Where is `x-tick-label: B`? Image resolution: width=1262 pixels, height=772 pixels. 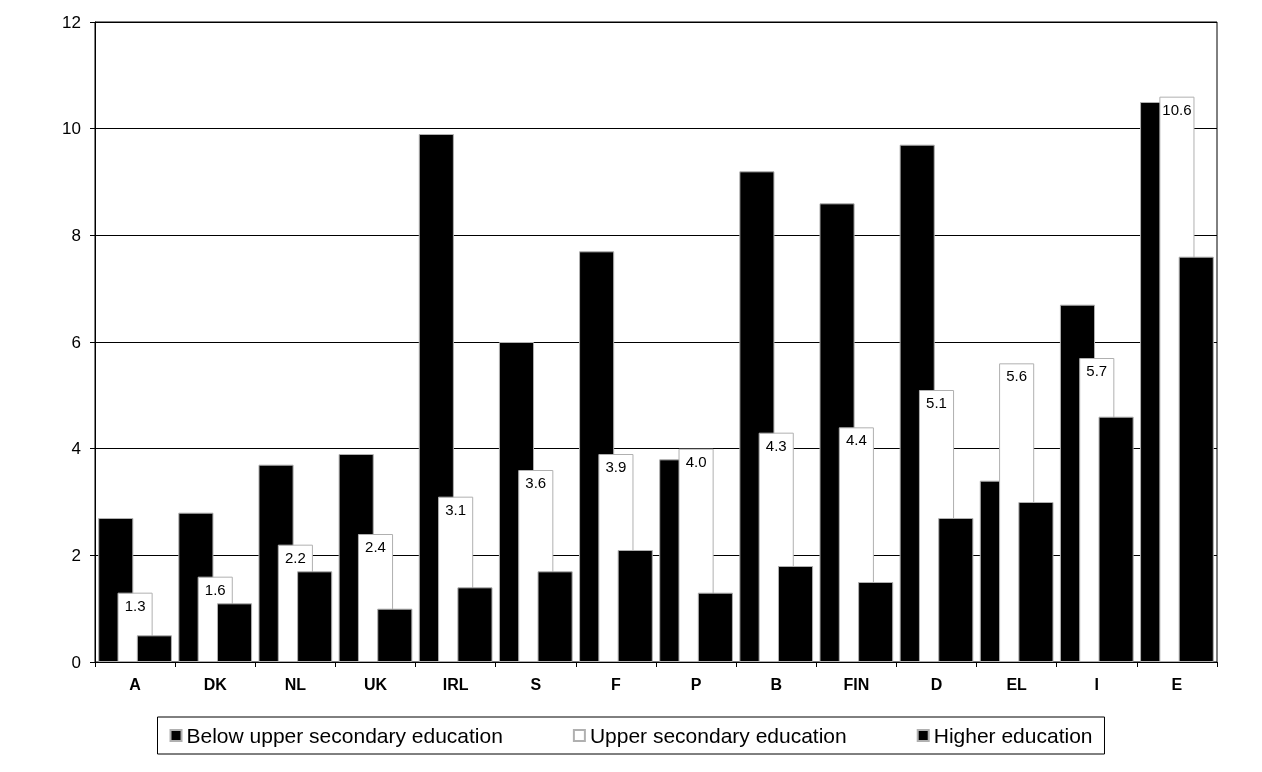
x-tick-label: B is located at coordinates (776, 684).